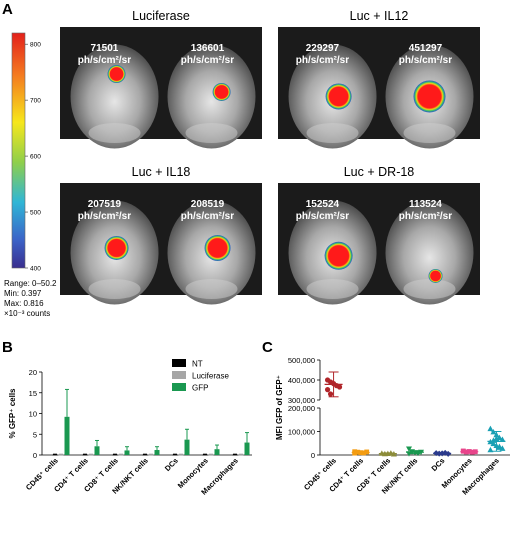 The width and height of the screenshot is (520, 536). Describe the element at coordinates (313, 455) in the screenshot. I see `c-y-tick-label: 0` at that location.